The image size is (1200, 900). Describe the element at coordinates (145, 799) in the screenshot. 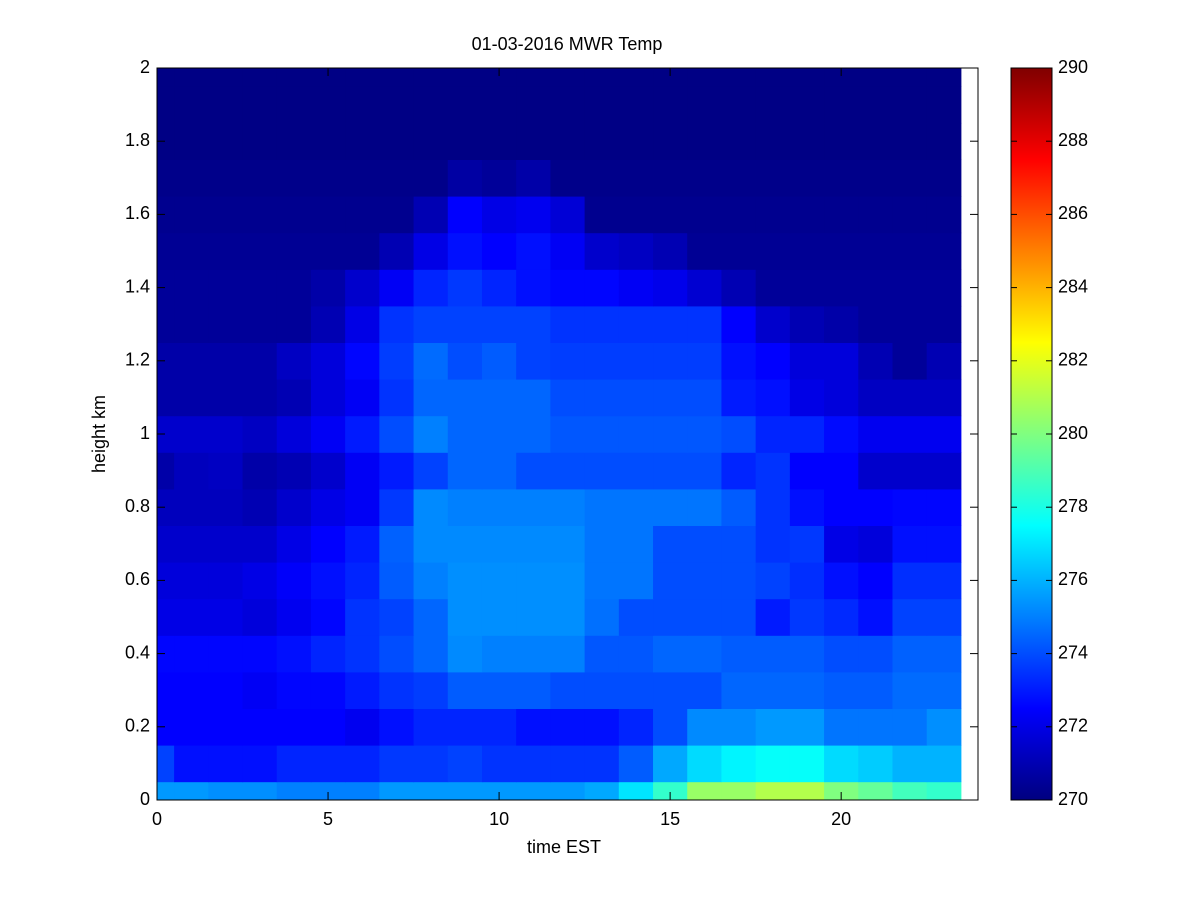

I see `y-tick-label: 0` at that location.